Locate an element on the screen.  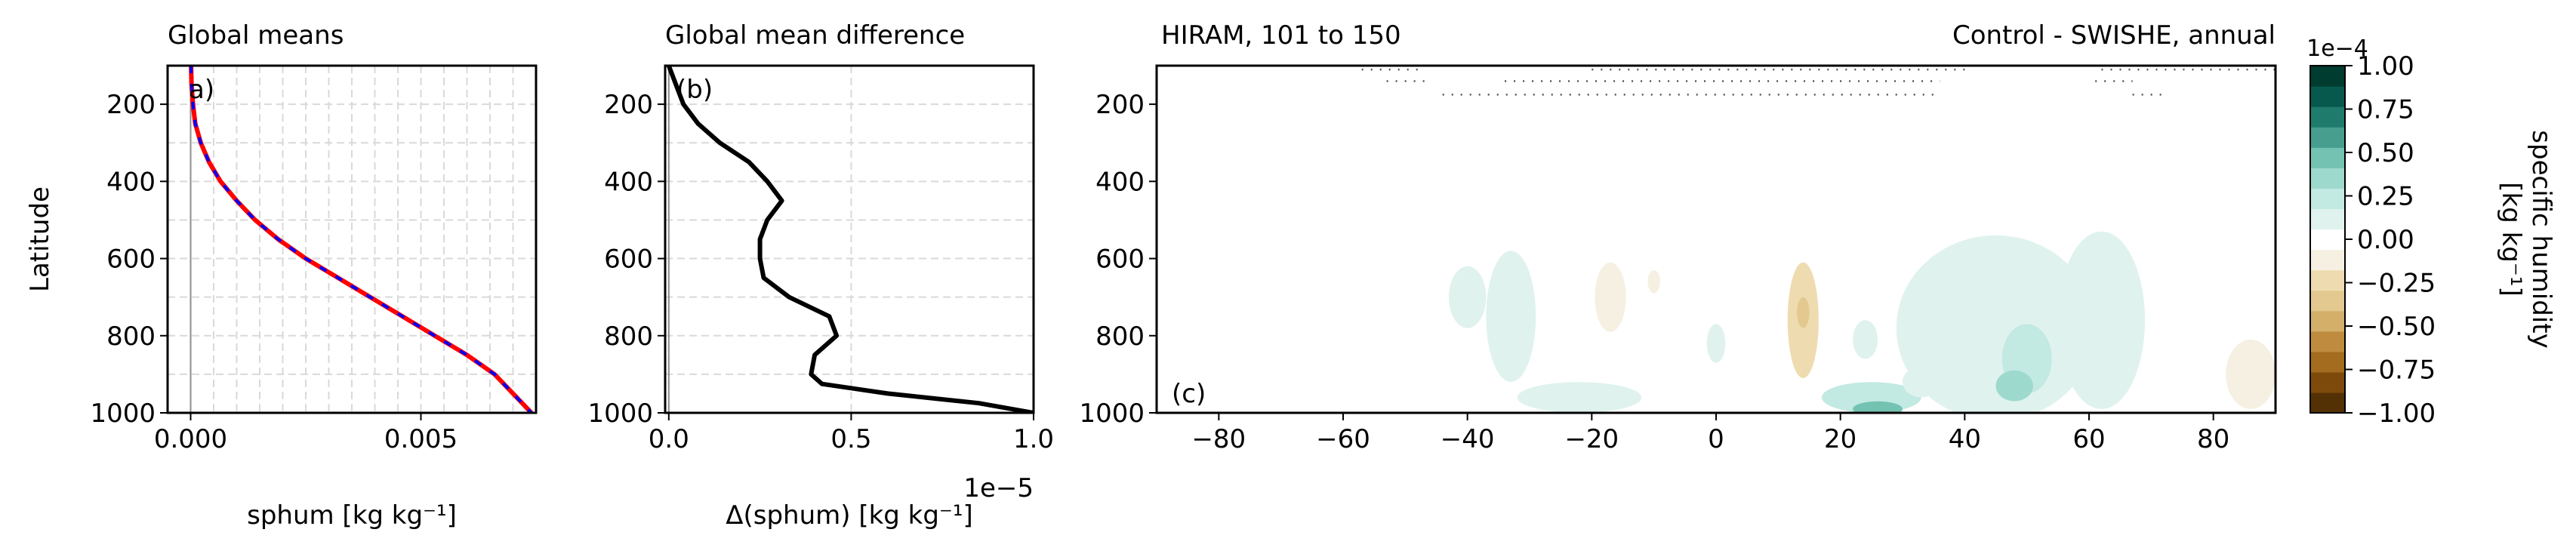
panel-a-plot-area is located at coordinates (361, 239).